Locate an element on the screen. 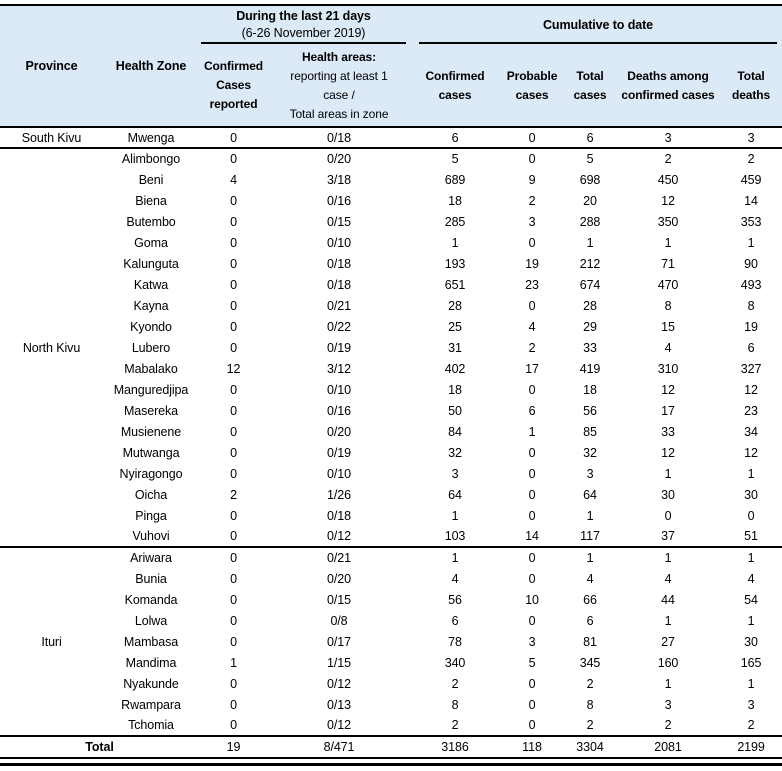 This screenshot has width=782, height=771. cell-probable-cases: 23 is located at coordinates (532, 284).